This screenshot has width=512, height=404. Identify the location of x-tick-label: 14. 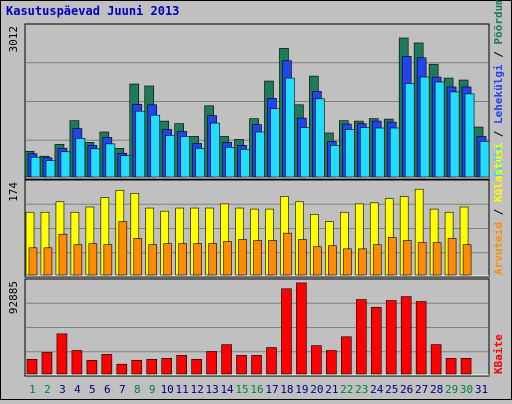
(227, 389).